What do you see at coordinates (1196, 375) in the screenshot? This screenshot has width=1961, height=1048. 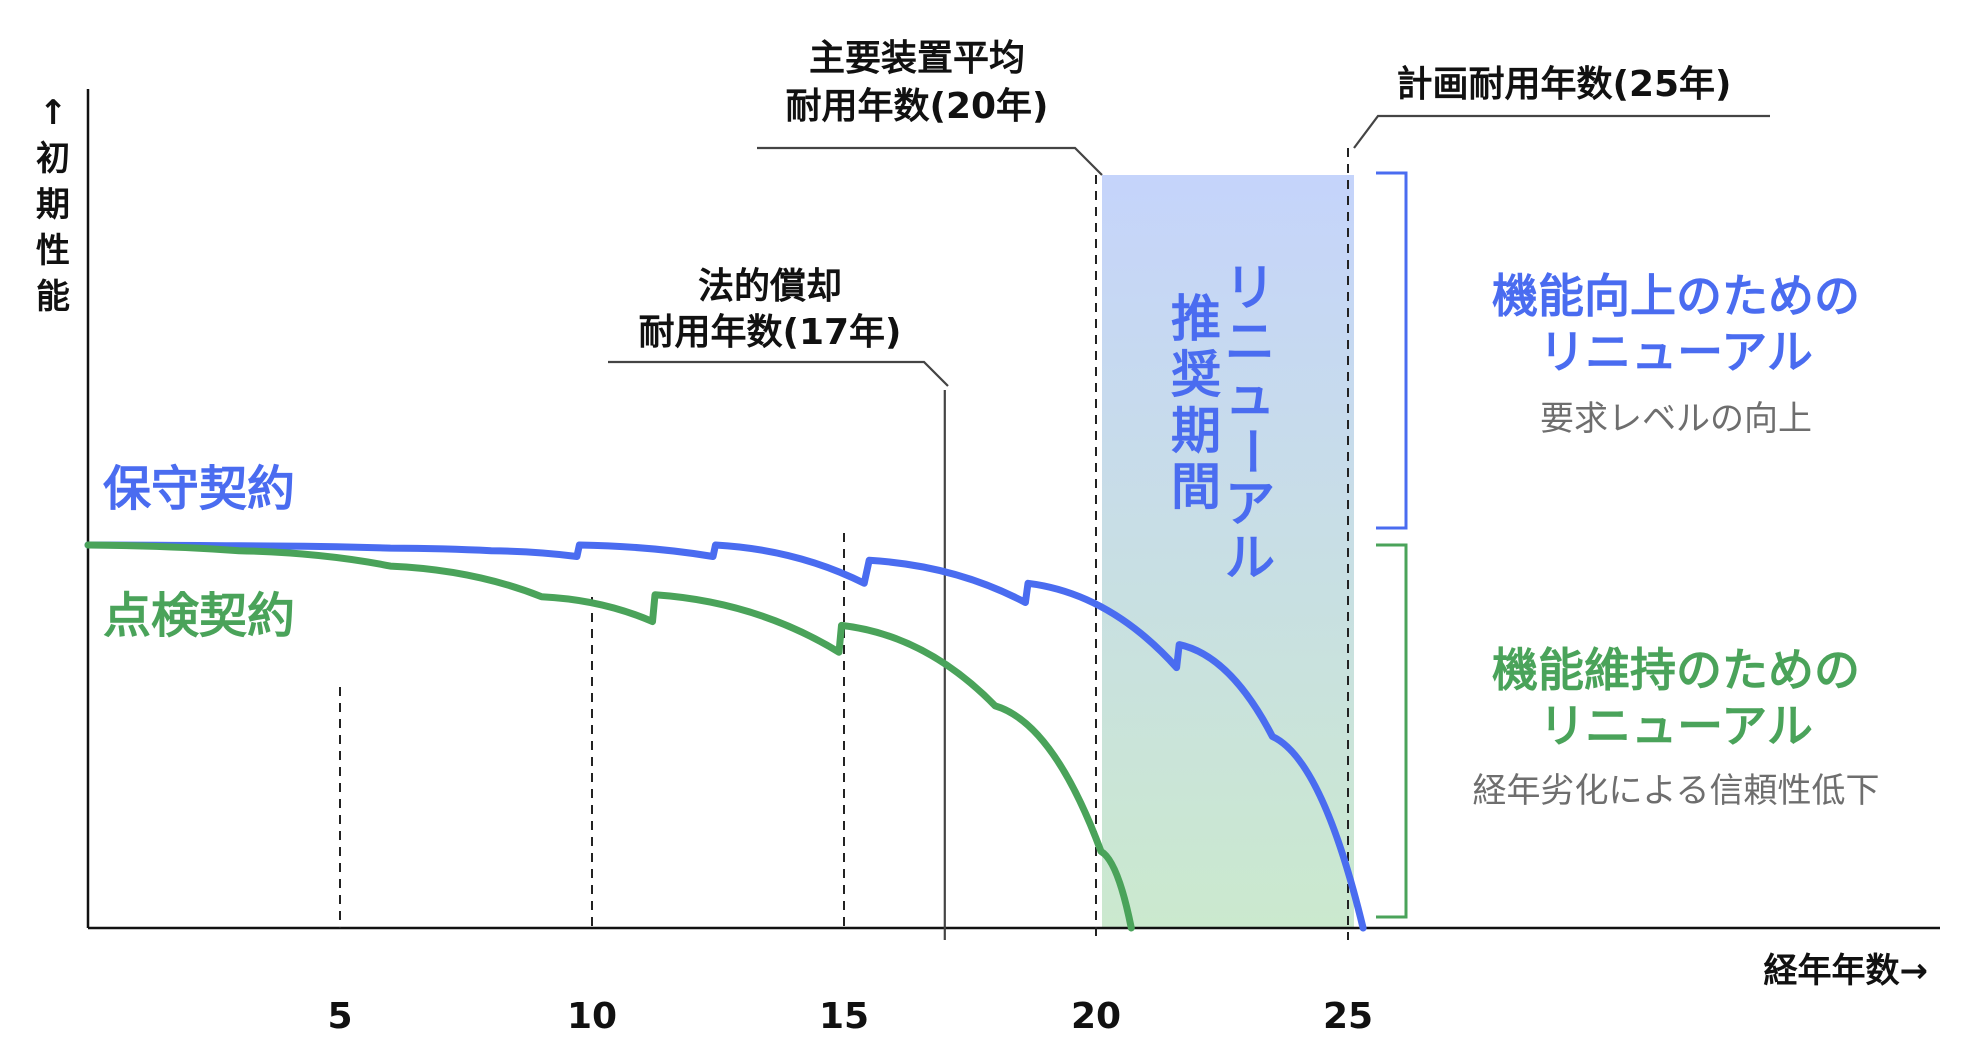 I see `renewal-label-char: 奨` at bounding box center [1196, 375].